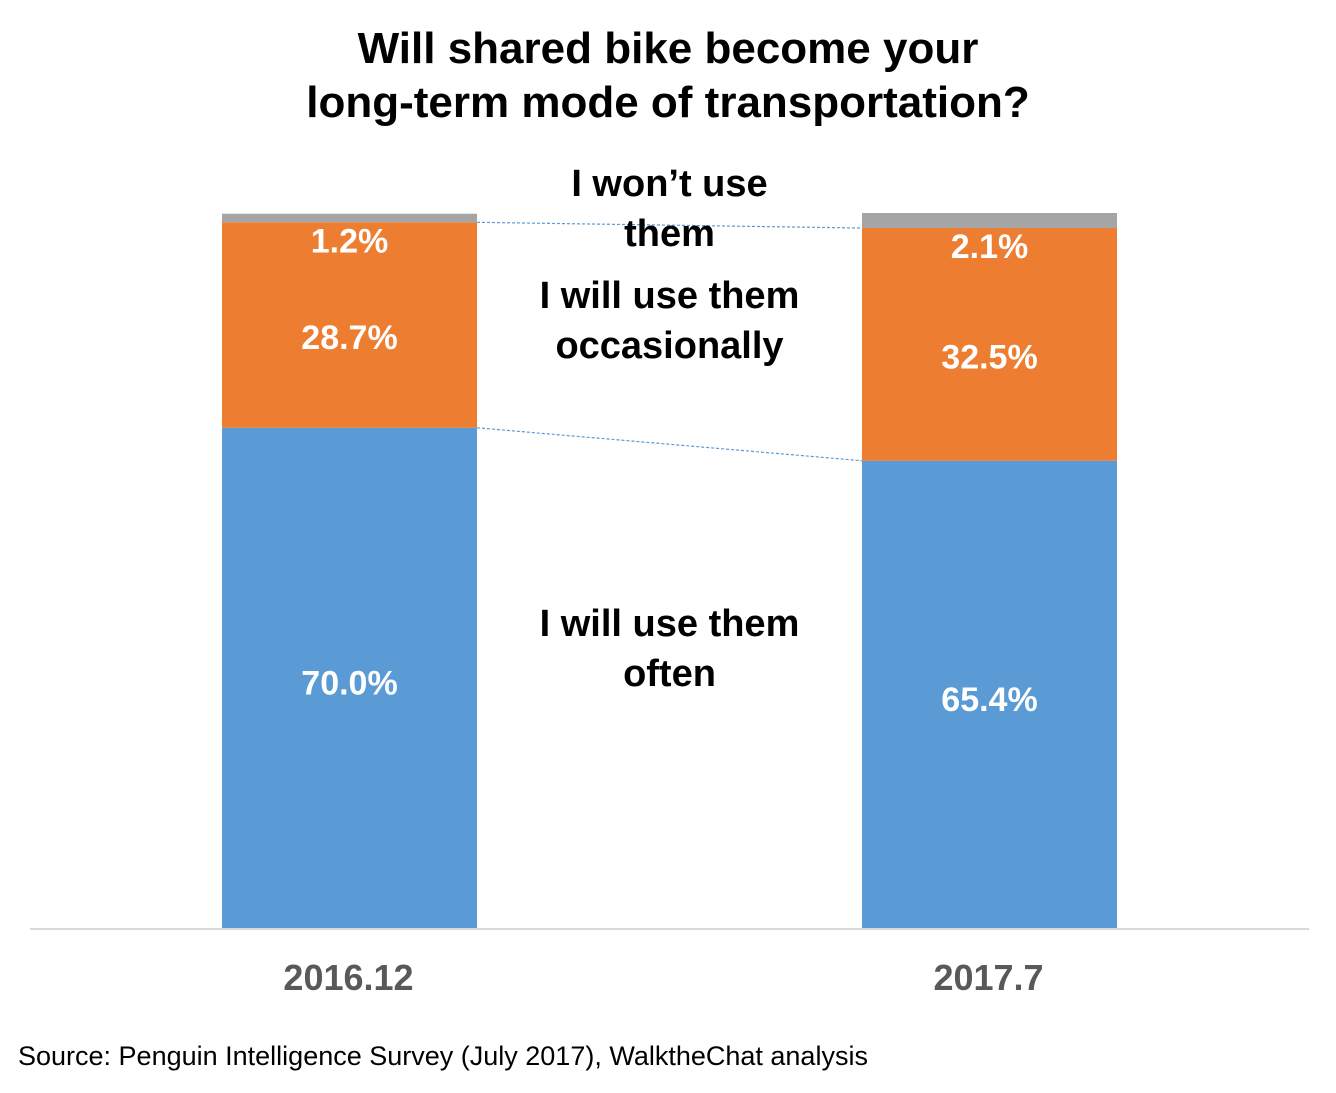 This screenshot has height=1093, width=1336. What do you see at coordinates (668, 102) in the screenshot?
I see `chart-title-line-2: long-term mode of transportation?` at bounding box center [668, 102].